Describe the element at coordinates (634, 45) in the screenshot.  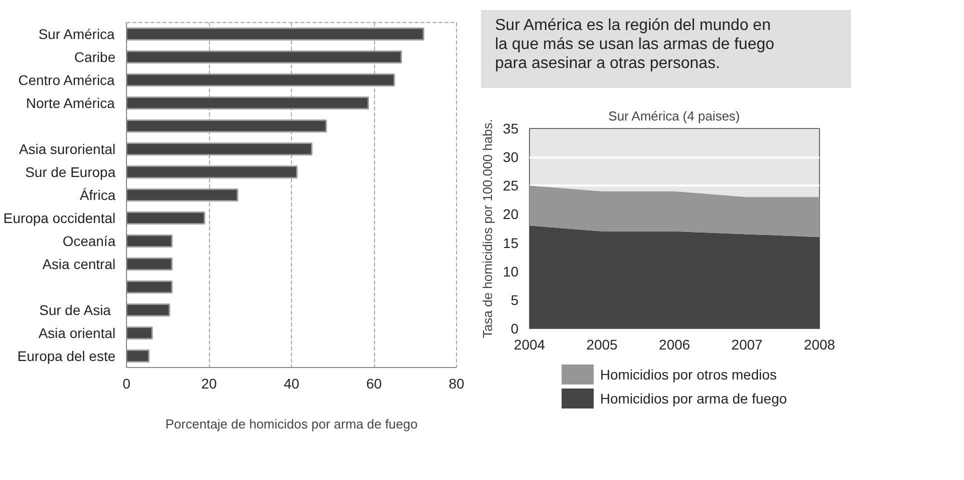
I see `text: Sur América es la región del mundo en la que más se usan las armas de fuego para asesinar a otras personas.` at that location.